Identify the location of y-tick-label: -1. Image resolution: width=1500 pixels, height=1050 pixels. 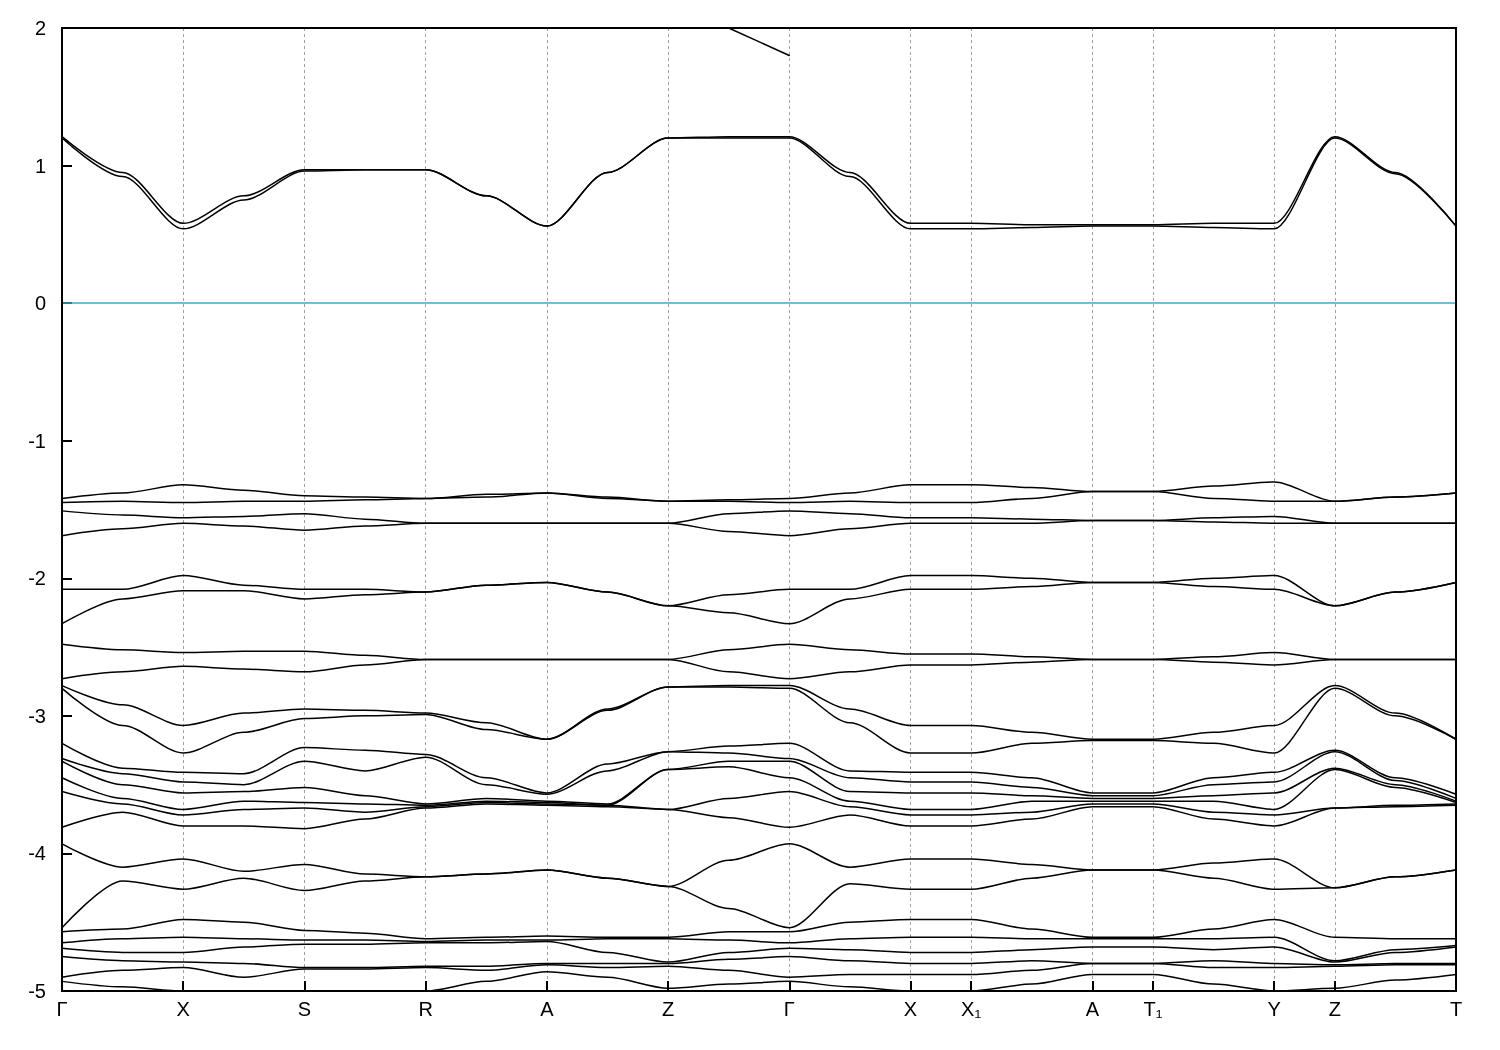
(37, 440).